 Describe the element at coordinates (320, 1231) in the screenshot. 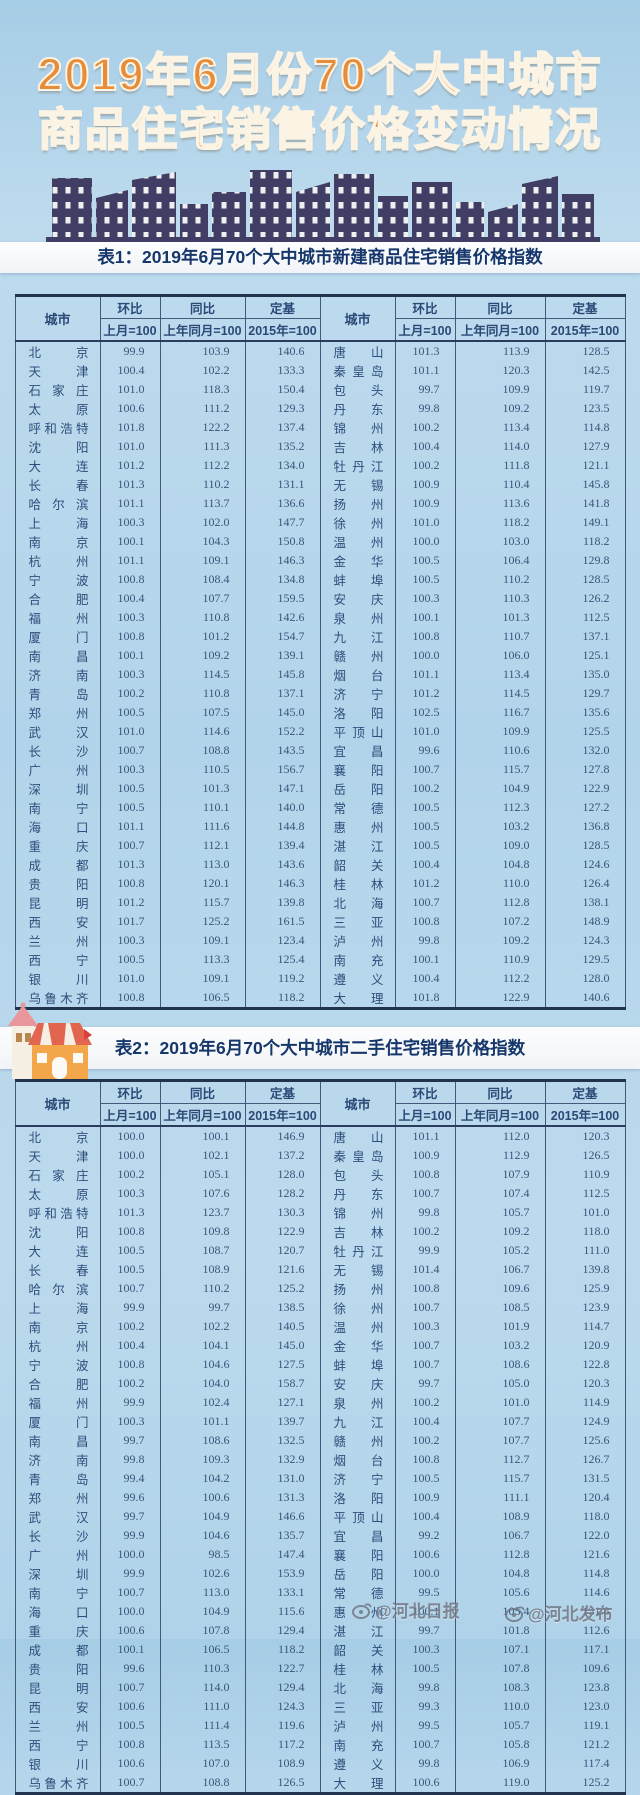

I see `table-row: 沈阳 100.8 109.8 122.9 吉林 100.2 109.2 118.0` at that location.